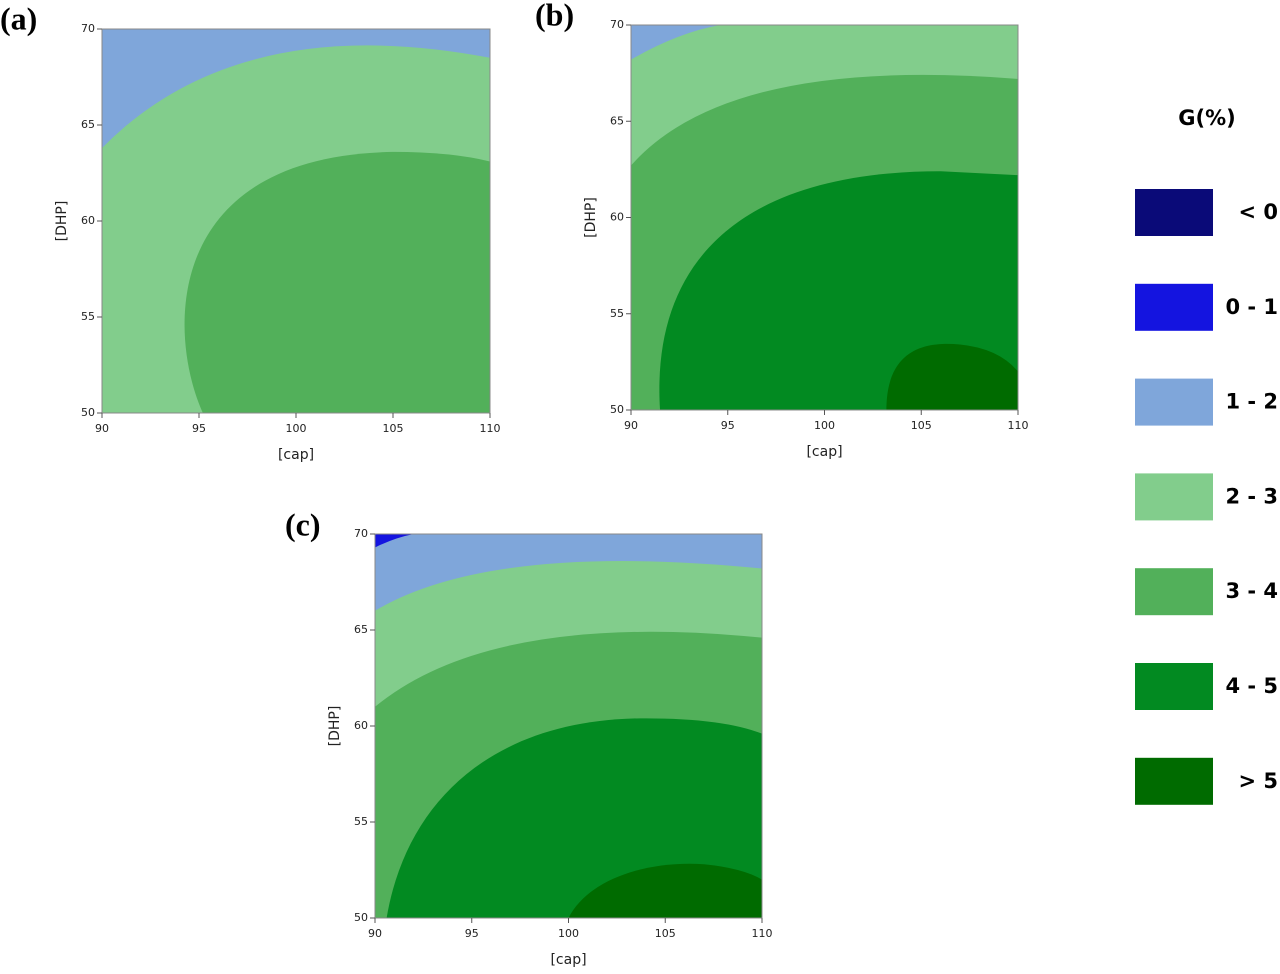  I want to click on legend-label: 4 - 5, so click(1251, 686).